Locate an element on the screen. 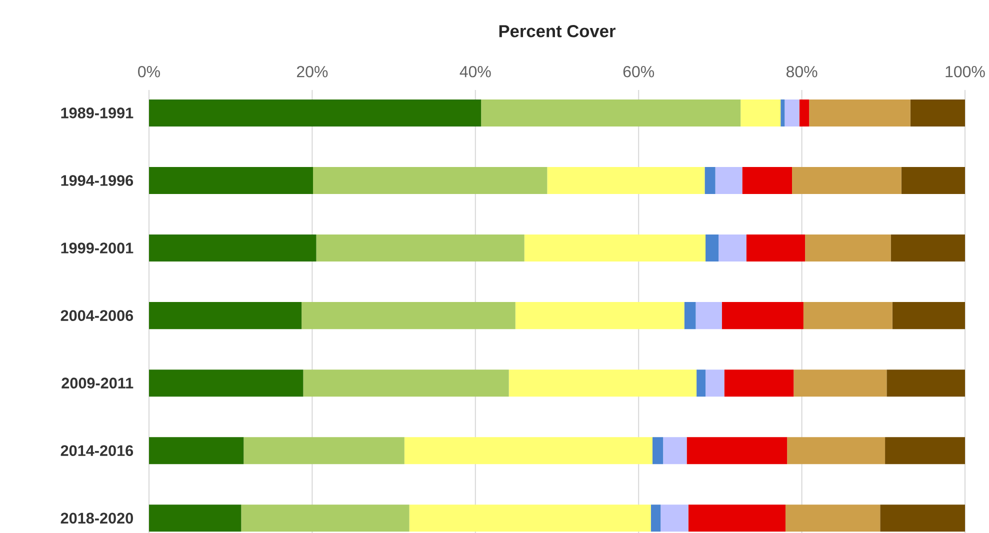 The image size is (989, 533). chart-title: Percent Cover is located at coordinates (557, 31).